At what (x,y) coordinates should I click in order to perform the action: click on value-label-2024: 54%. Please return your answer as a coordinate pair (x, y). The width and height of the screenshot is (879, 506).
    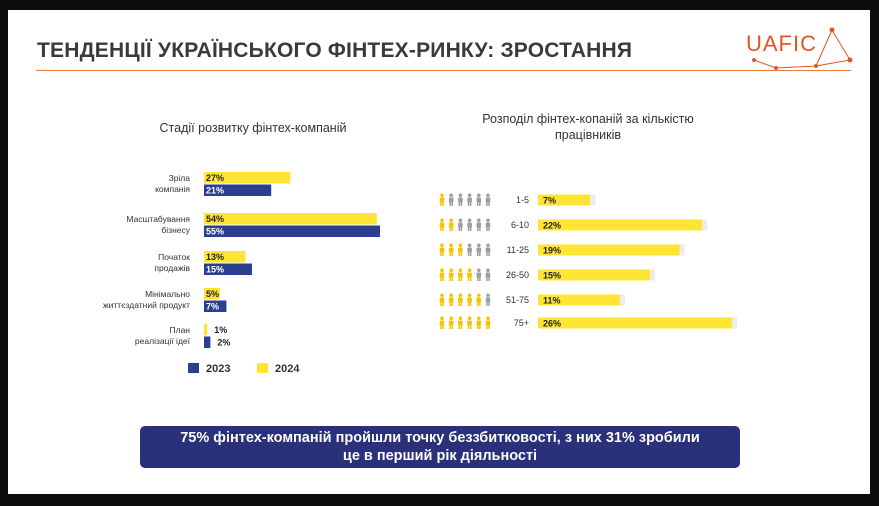
    Looking at the image, I should click on (215, 219).